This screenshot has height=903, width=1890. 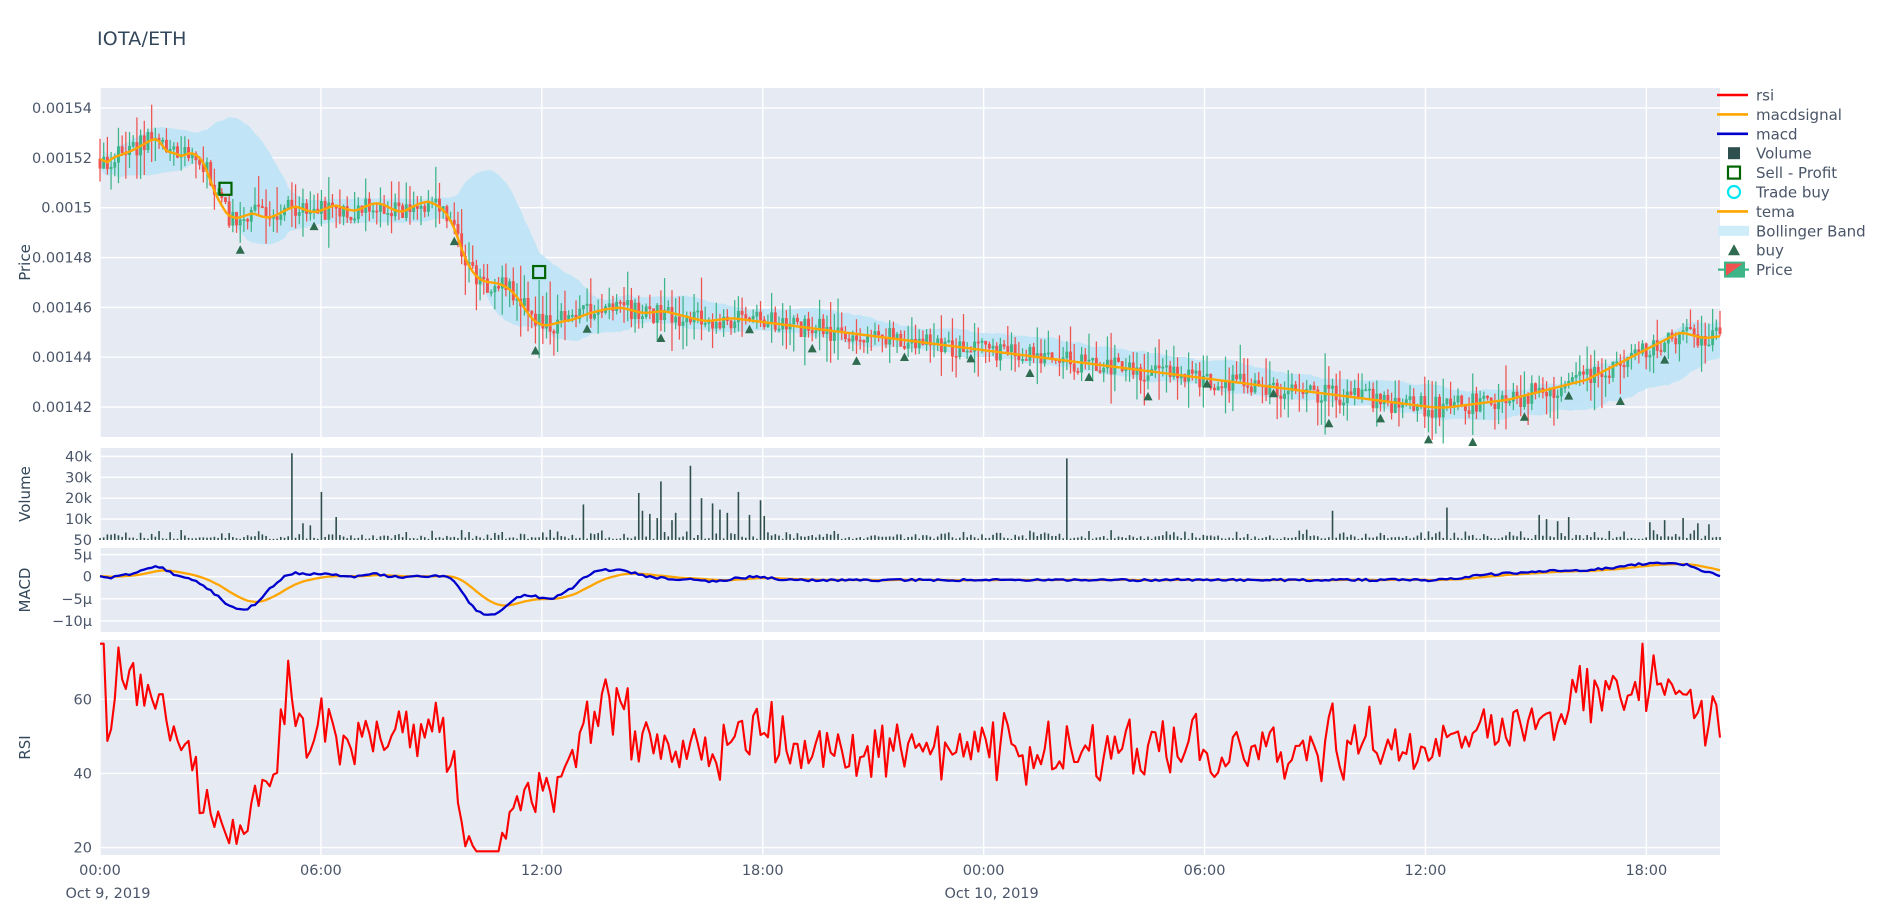 What do you see at coordinates (1756, 212) in the screenshot?
I see `legend-item: tema` at bounding box center [1756, 212].